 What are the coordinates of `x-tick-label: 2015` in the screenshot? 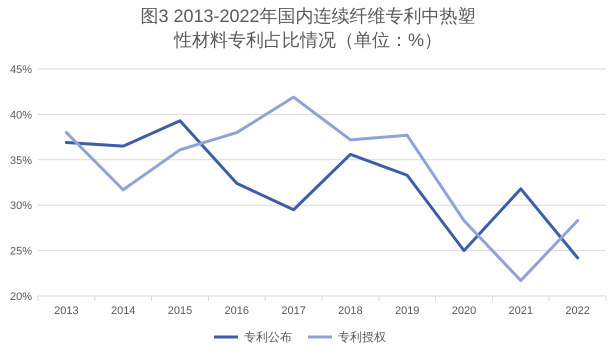 It's located at (180, 311).